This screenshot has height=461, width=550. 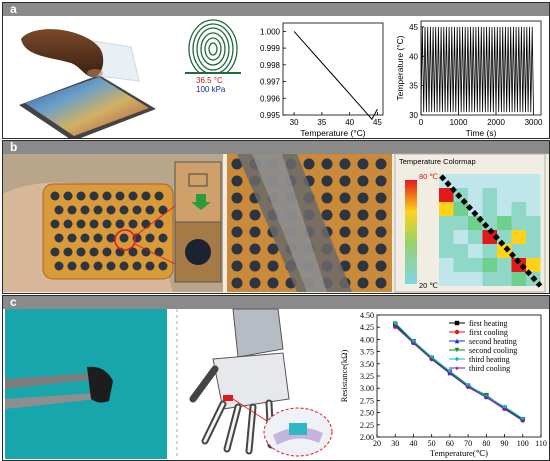 I want to click on fingerprint-icon, so click(x=213, y=66).